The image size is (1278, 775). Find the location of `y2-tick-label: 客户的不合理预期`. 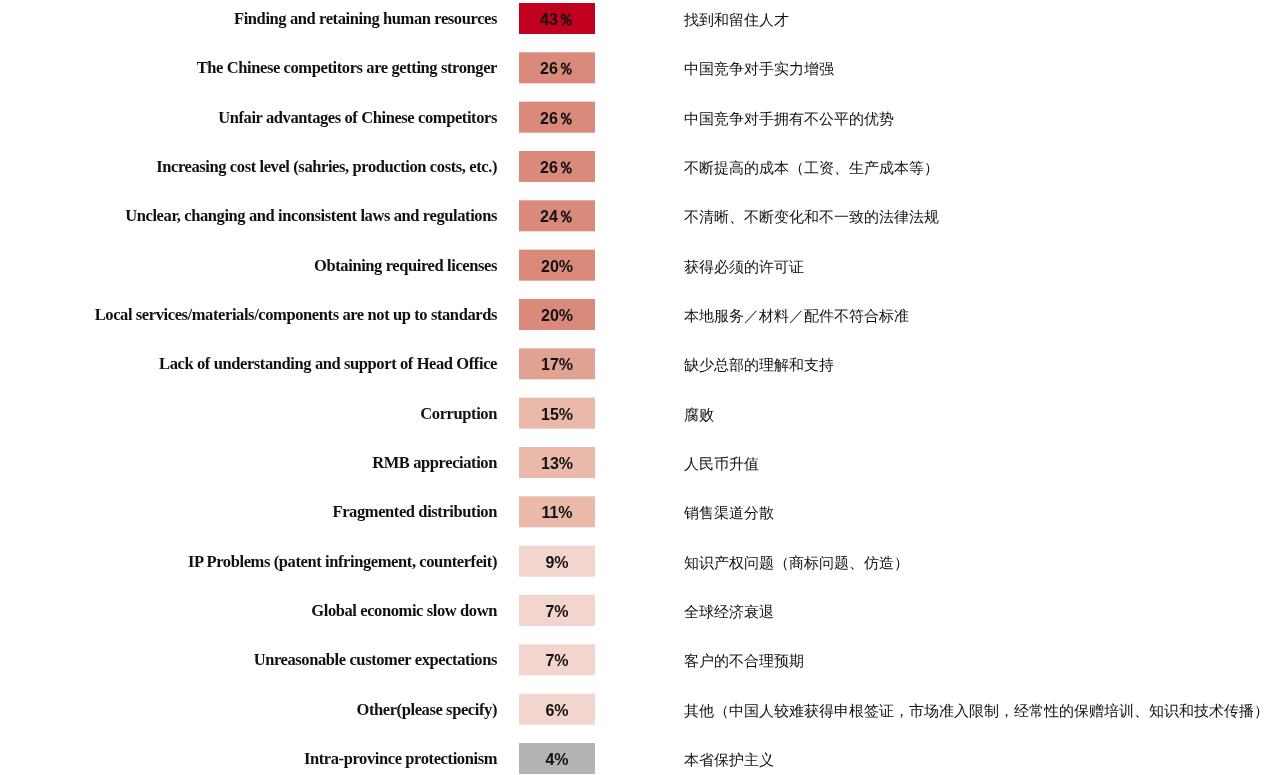

y2-tick-label: 客户的不合理预期 is located at coordinates (744, 661).